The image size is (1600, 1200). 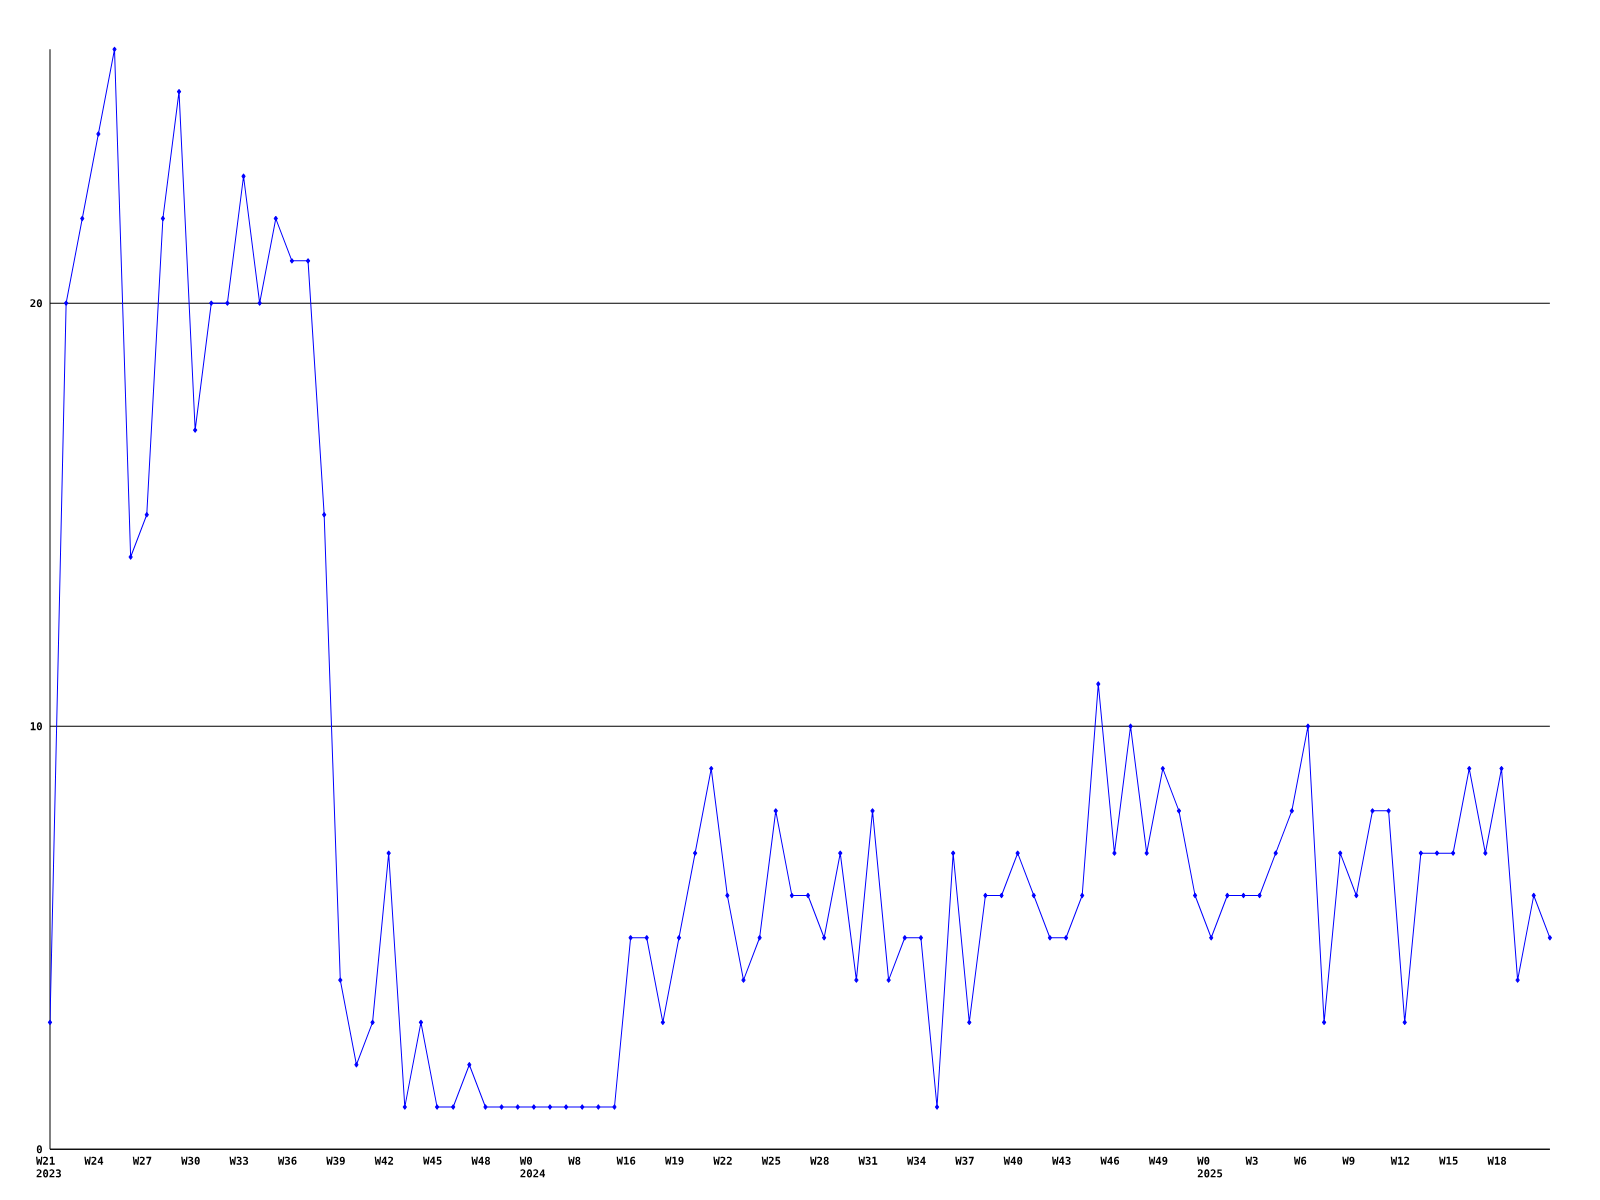 What do you see at coordinates (674, 1160) in the screenshot?
I see `x-tick-label: W19` at bounding box center [674, 1160].